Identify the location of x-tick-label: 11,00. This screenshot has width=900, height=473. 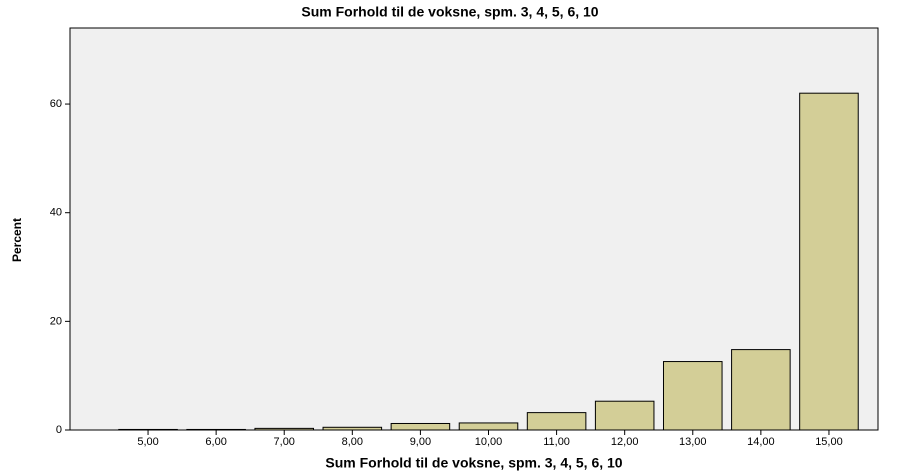
(556, 442).